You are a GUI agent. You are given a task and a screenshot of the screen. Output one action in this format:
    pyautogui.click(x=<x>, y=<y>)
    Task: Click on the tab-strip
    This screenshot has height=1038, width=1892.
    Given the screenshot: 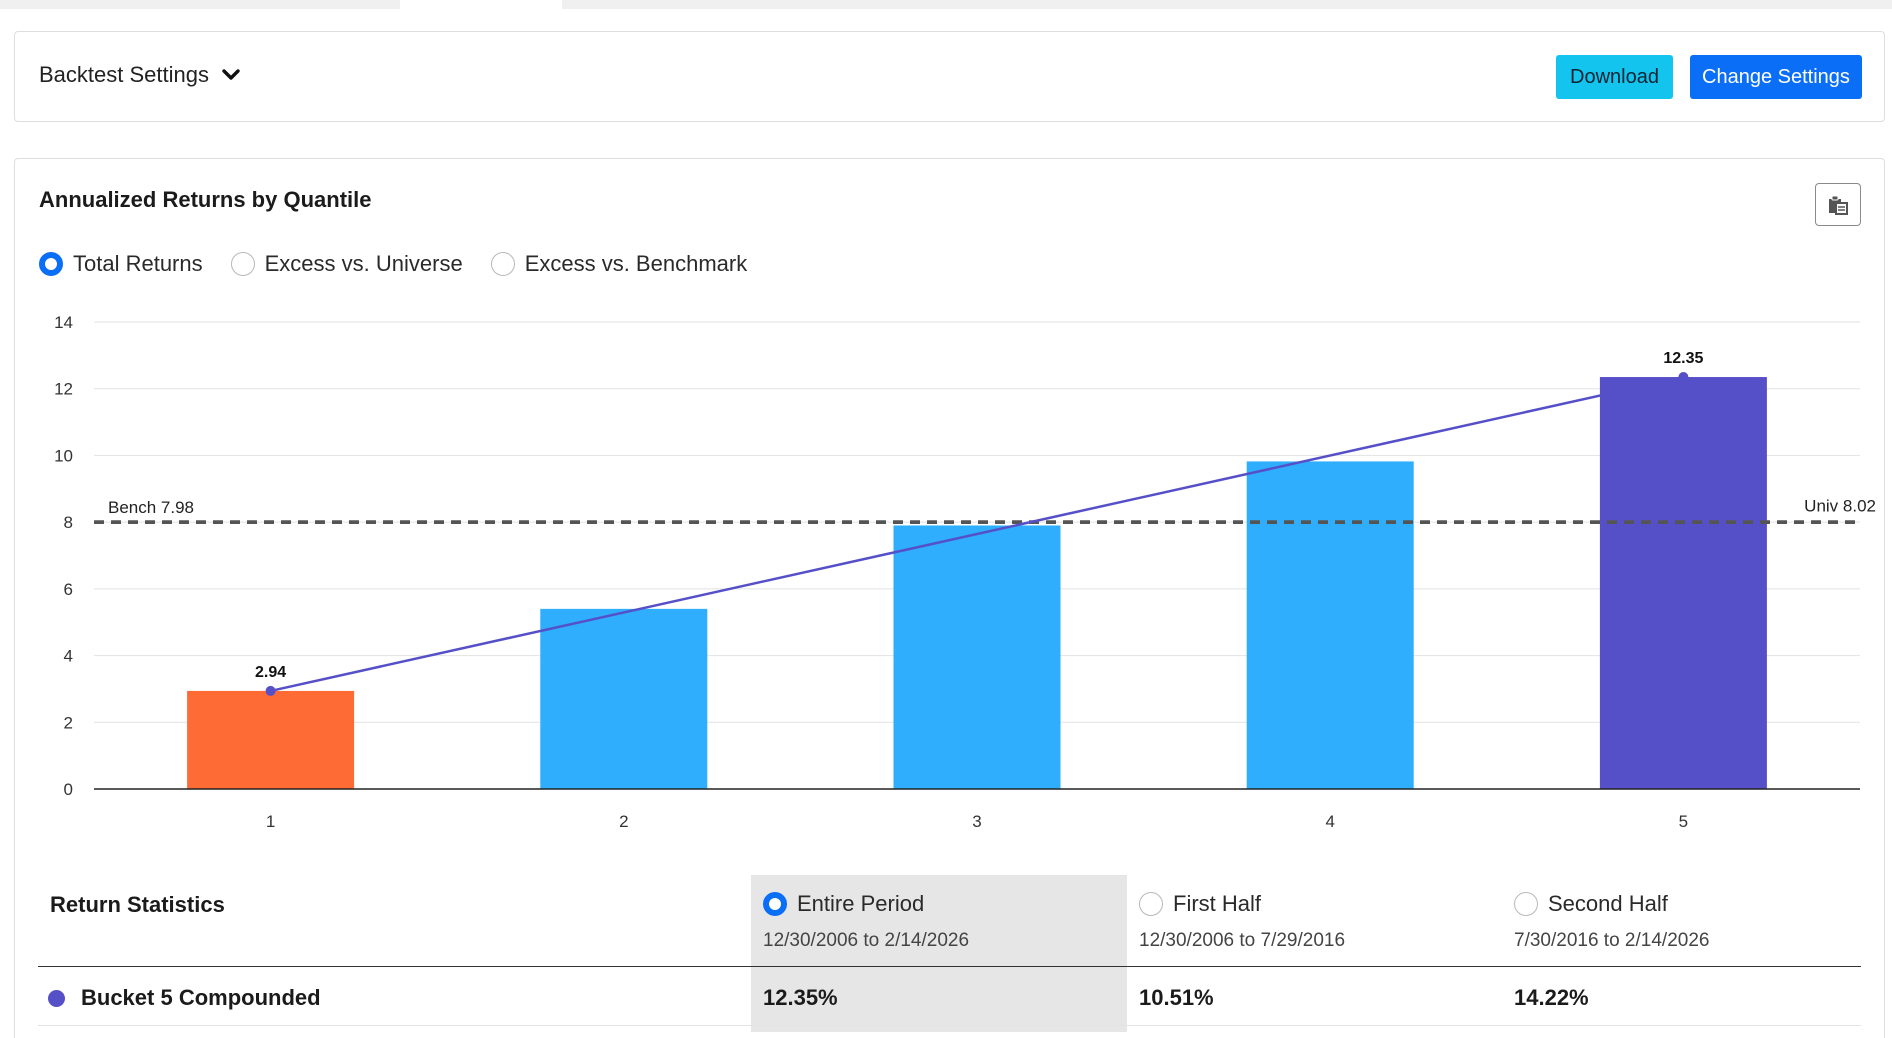 What is the action you would take?
    pyautogui.click(x=946, y=4)
    